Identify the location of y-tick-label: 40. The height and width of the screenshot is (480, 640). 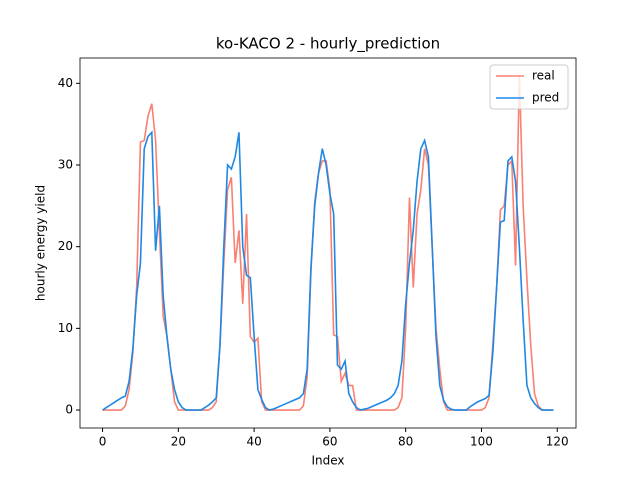
(65, 83).